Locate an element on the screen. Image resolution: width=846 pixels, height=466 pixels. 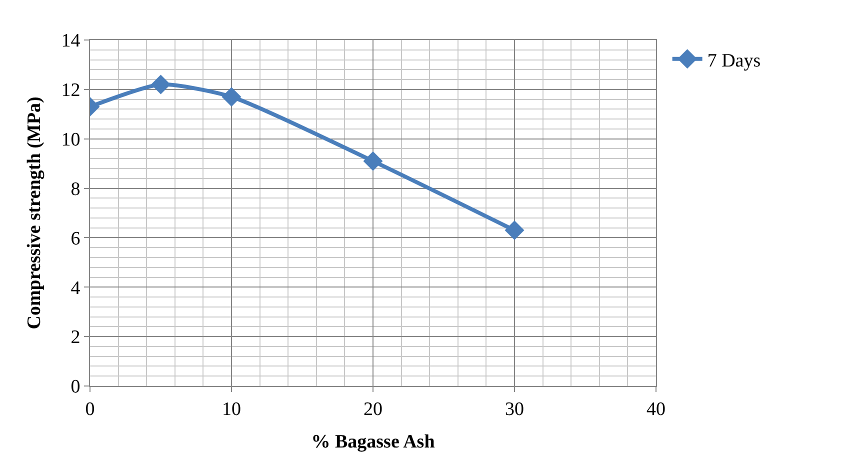
y-tick-label: 12 is located at coordinates (70, 91).